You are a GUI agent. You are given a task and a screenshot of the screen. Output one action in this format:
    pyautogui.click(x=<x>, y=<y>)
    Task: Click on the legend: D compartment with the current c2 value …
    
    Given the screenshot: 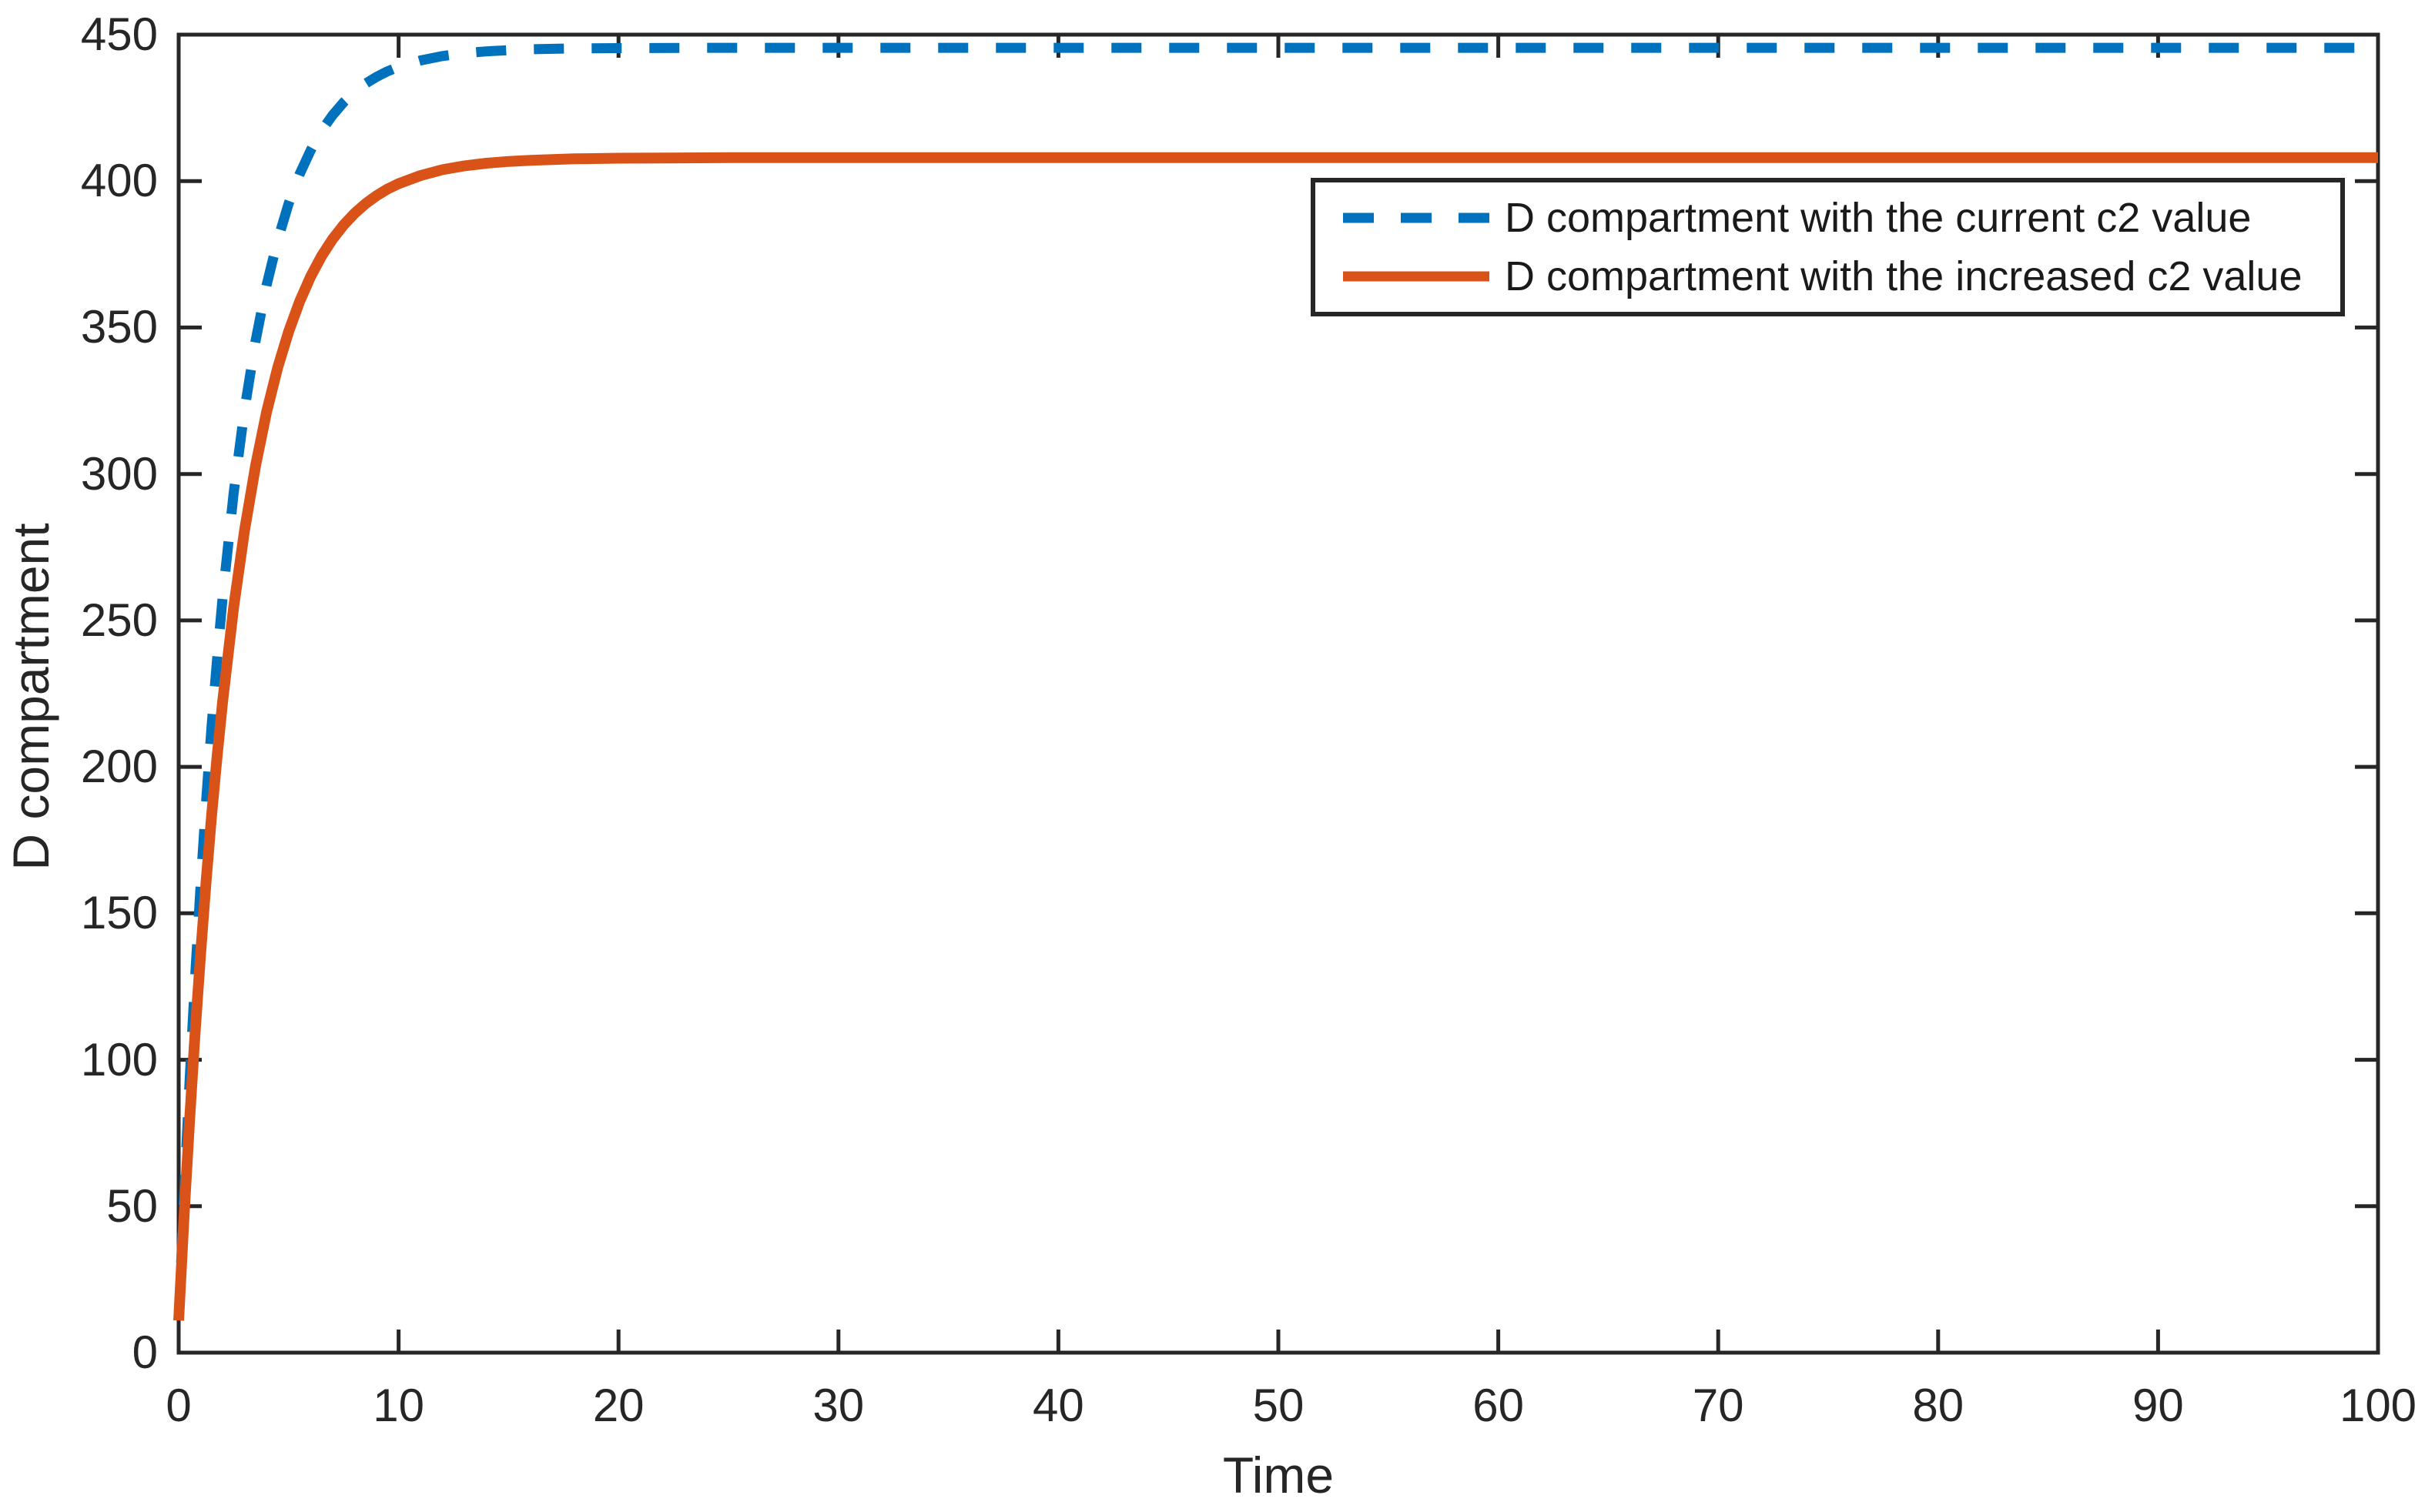 What is the action you would take?
    pyautogui.click(x=1828, y=247)
    